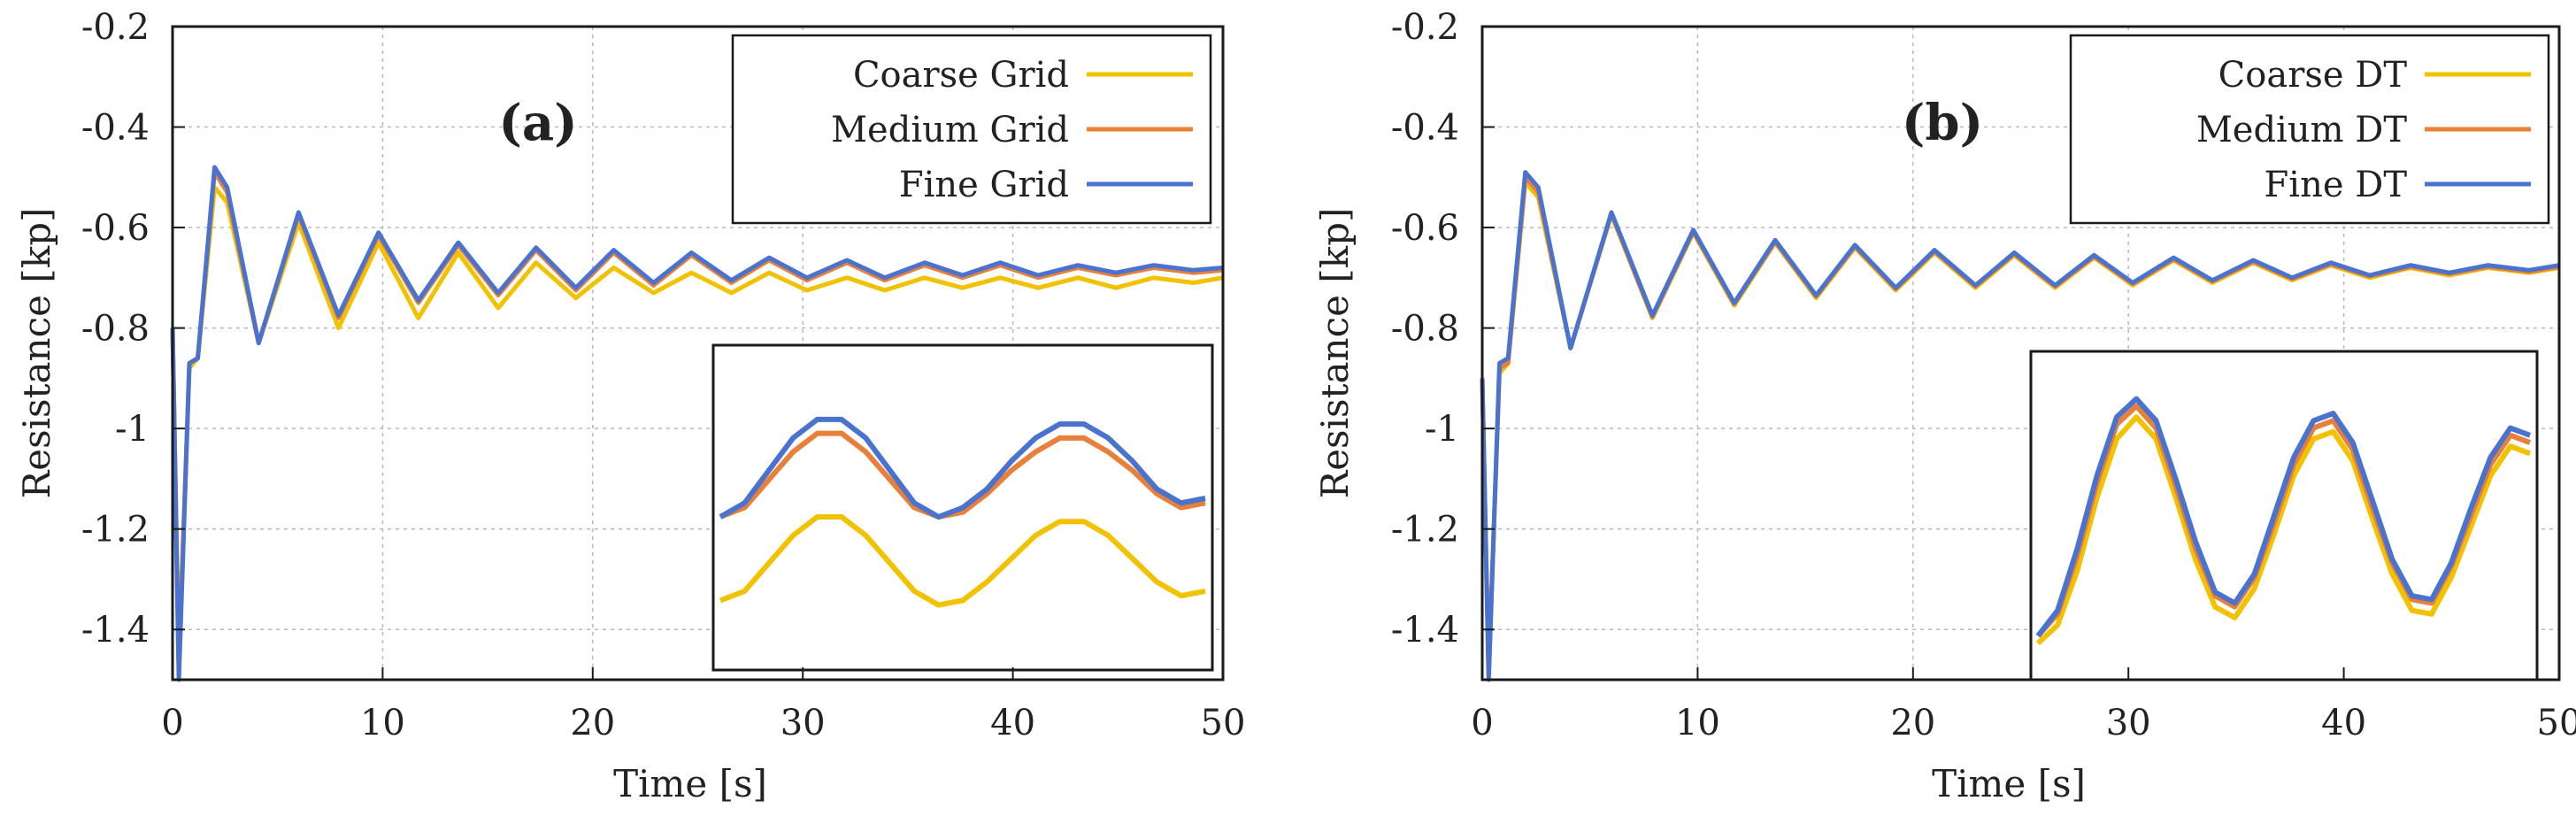 Image resolution: width=2576 pixels, height=824 pixels. Describe the element at coordinates (537, 123) in the screenshot. I see `panel-a-label: (a)` at that location.